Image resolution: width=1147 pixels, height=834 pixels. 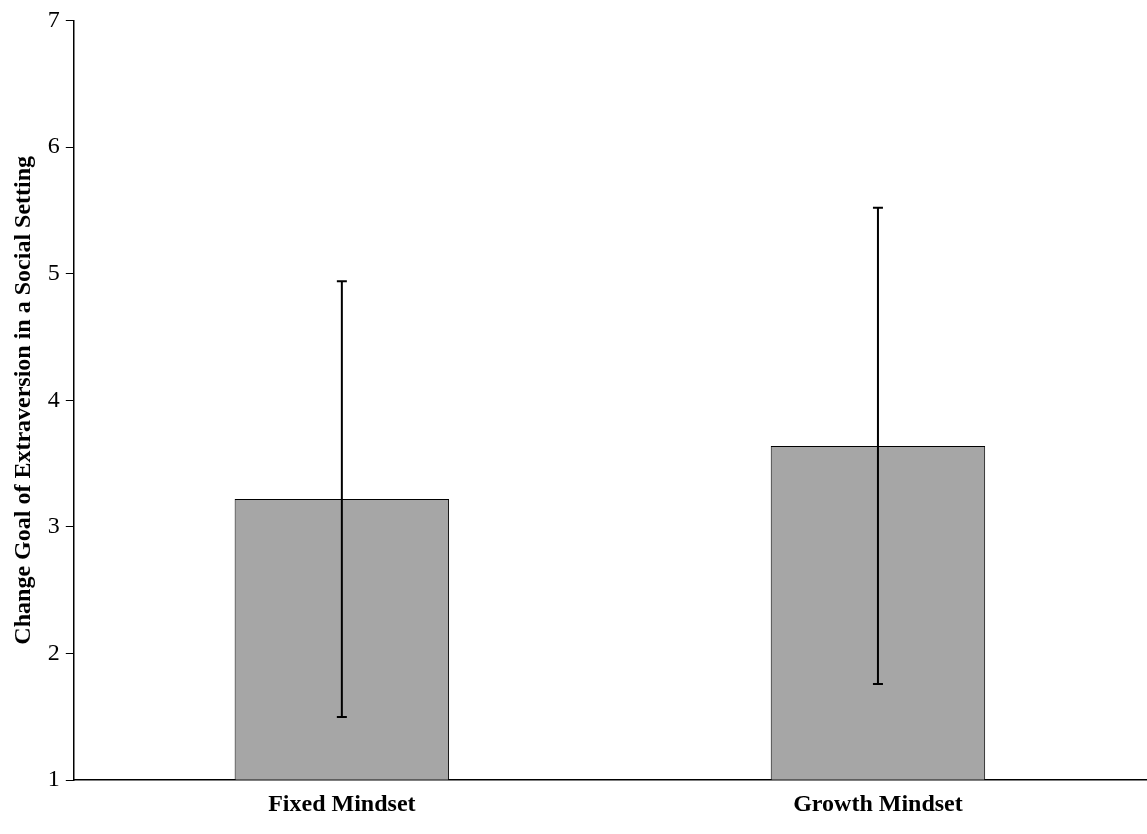 I want to click on y-tick-label: 2, so click(x=53, y=651).